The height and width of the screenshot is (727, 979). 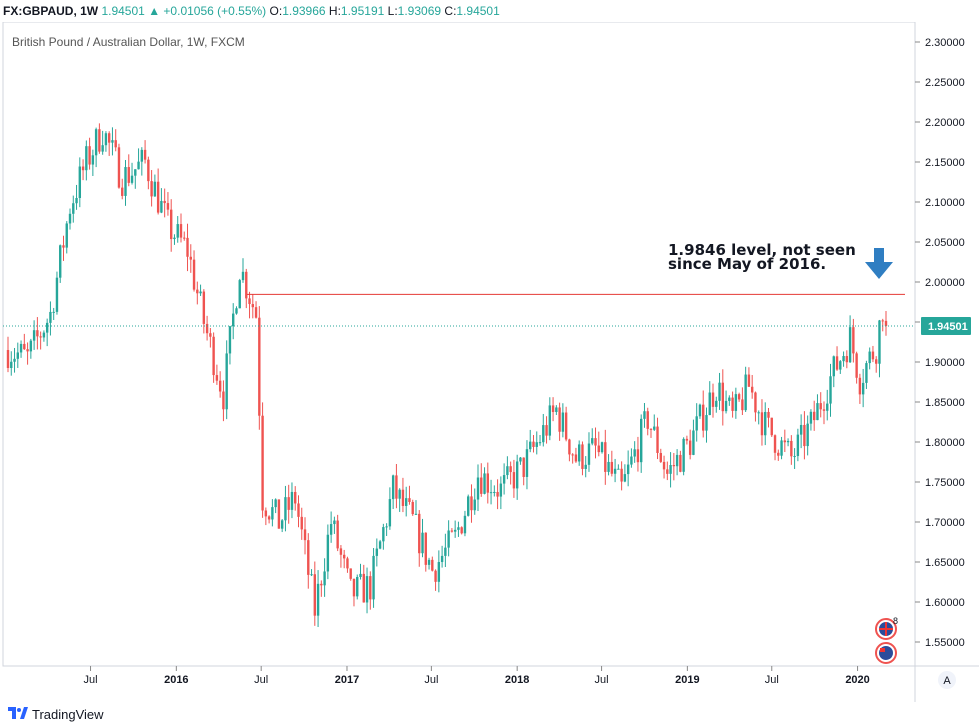 What do you see at coordinates (947, 680) in the screenshot?
I see `auto-scale-button: A` at bounding box center [947, 680].